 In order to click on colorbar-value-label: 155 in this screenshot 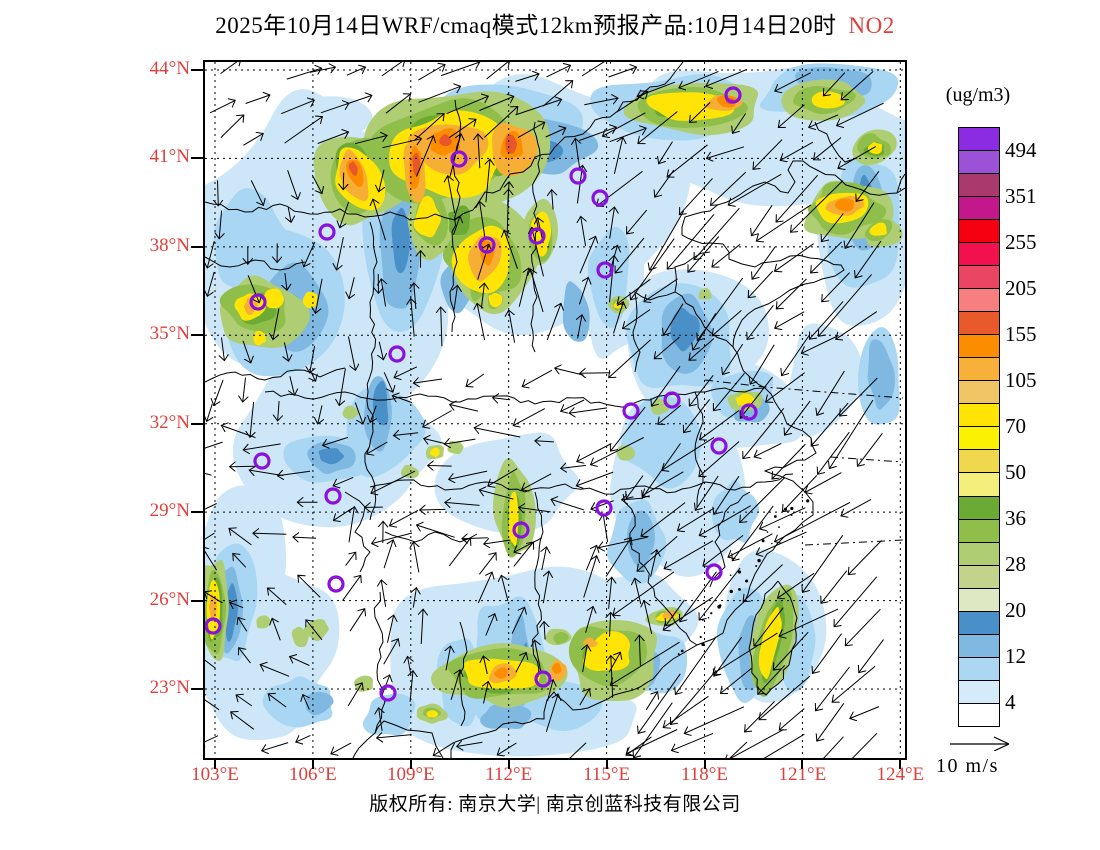, I will do `click(1021, 334)`.